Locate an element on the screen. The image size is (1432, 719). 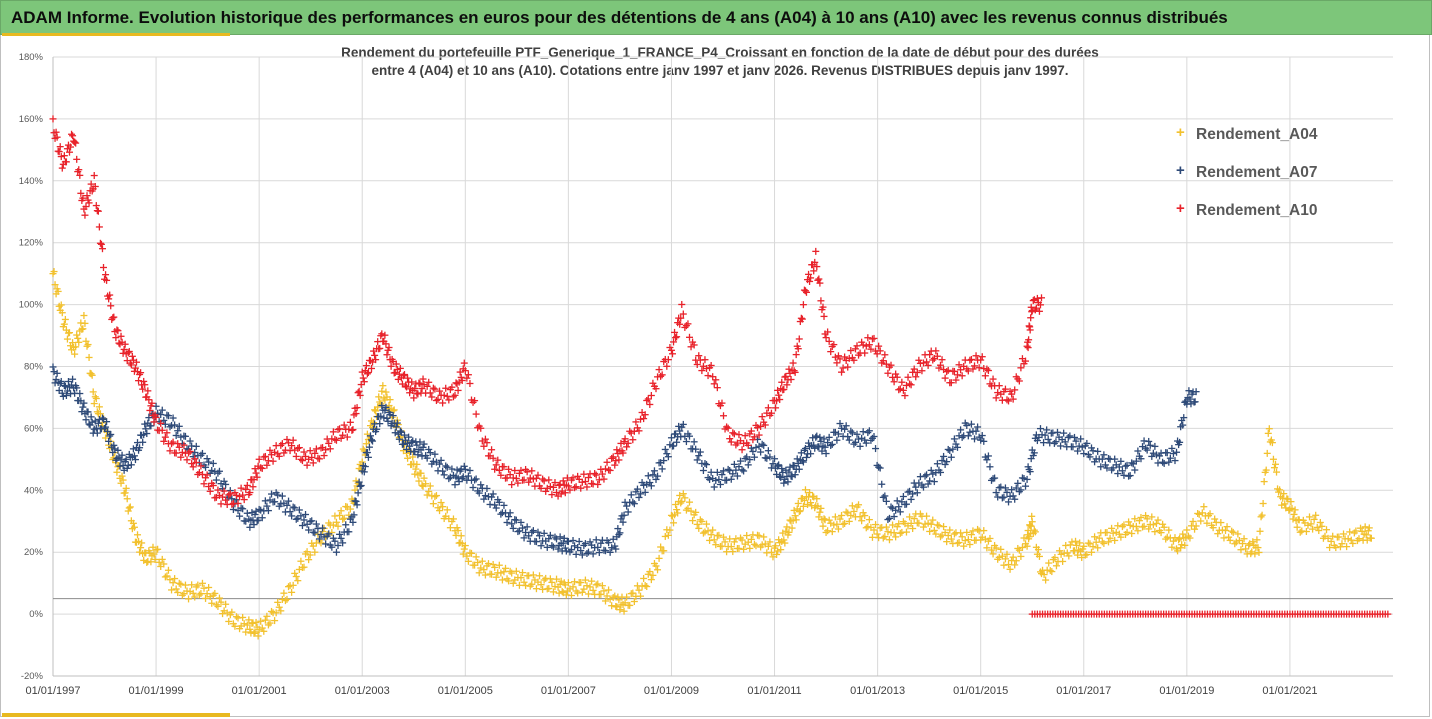
x-tick-label: 01/01/1997 is located at coordinates (52, 691).